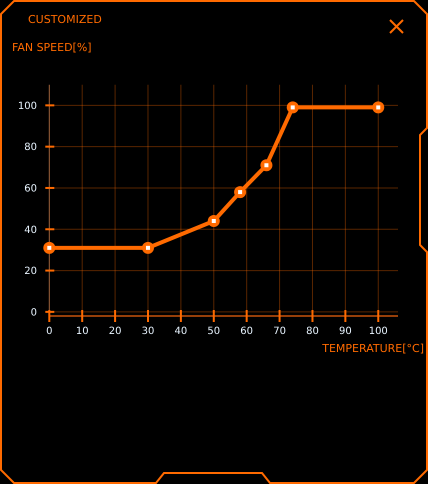 Image resolution: width=428 pixels, height=484 pixels. Describe the element at coordinates (378, 331) in the screenshot. I see `x-tick-label: 100` at that location.